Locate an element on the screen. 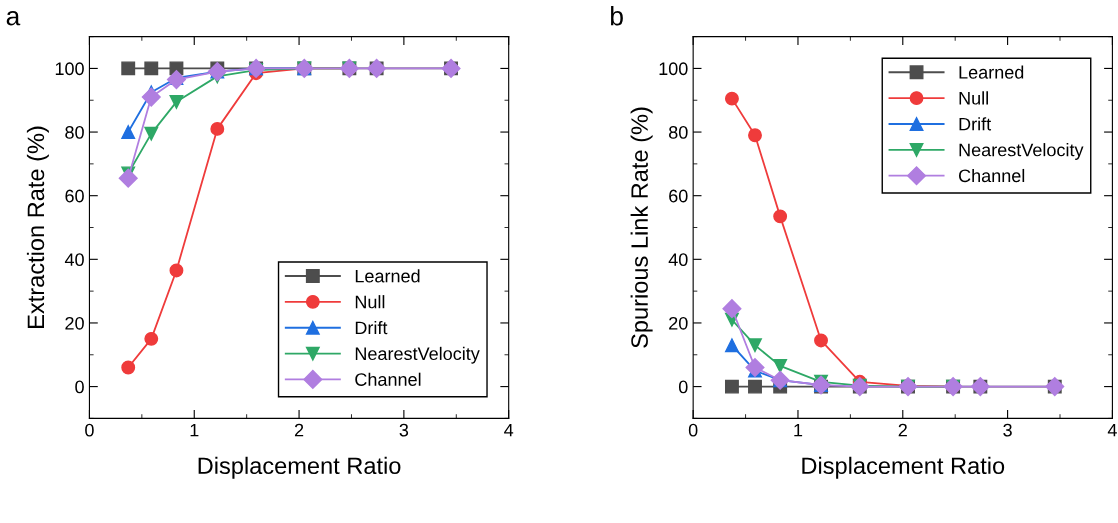  y-axis-title: Extraction Rate (%) is located at coordinates (37, 227).